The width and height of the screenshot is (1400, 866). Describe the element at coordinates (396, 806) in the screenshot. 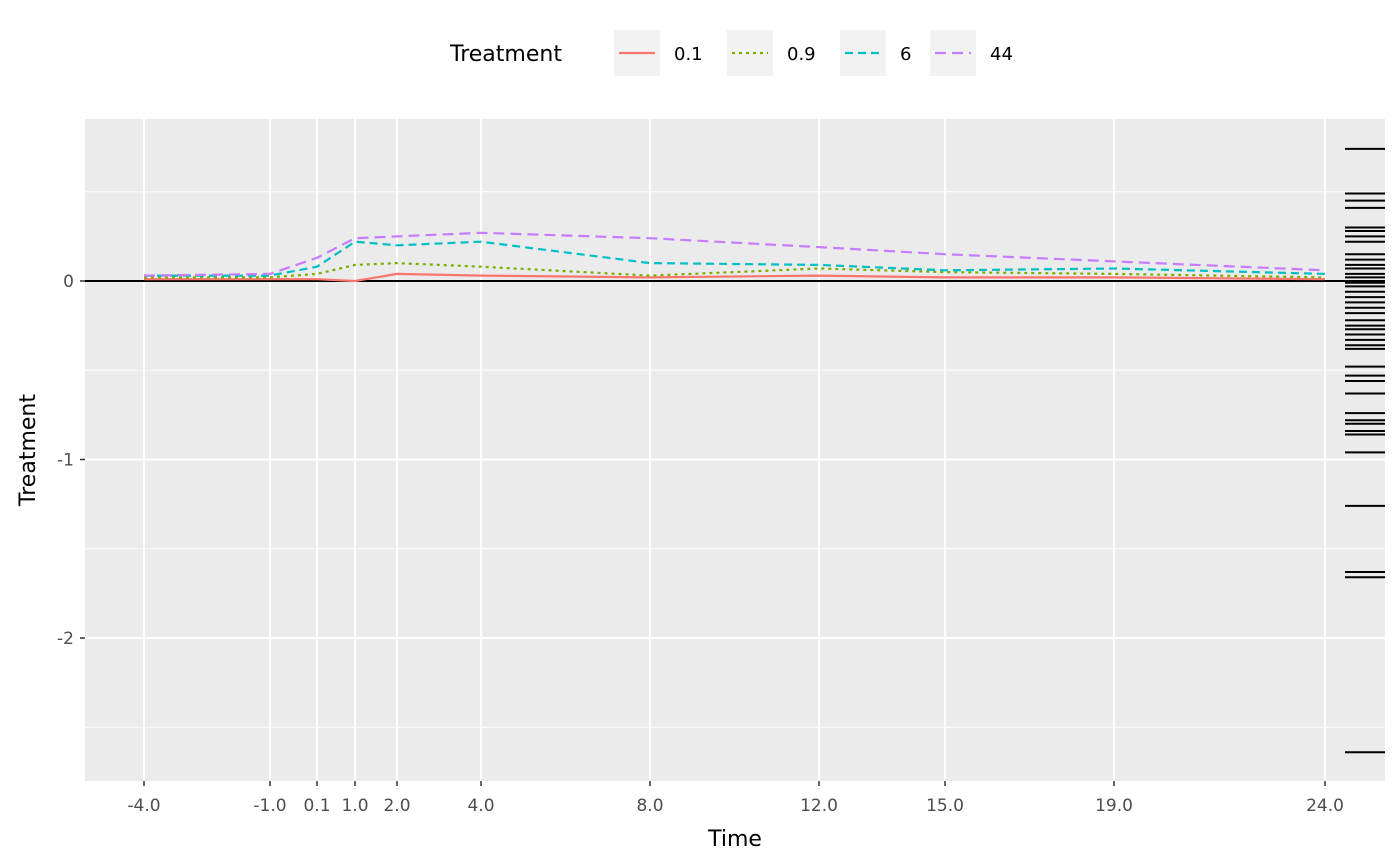

I see `x-tick-label: 2.0` at that location.